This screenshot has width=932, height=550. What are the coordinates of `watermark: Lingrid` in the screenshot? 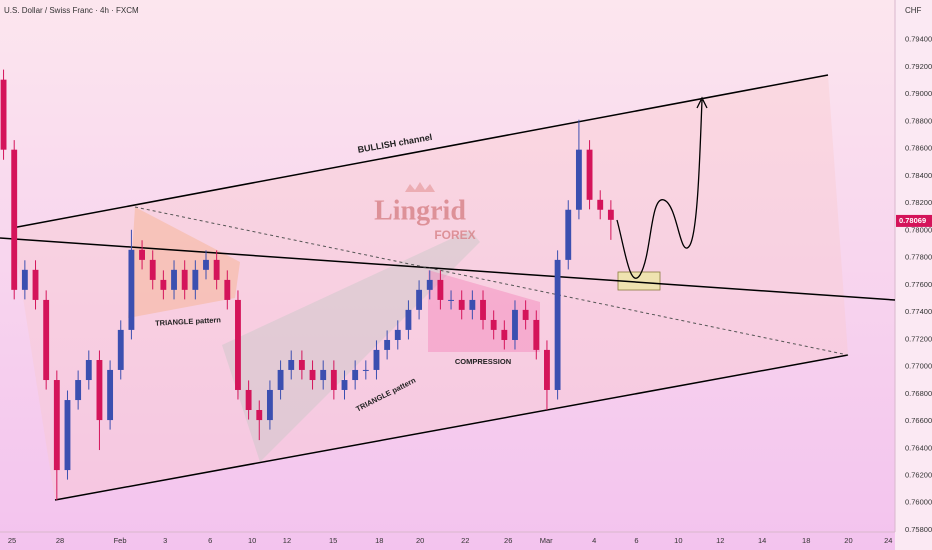 It's located at (420, 210).